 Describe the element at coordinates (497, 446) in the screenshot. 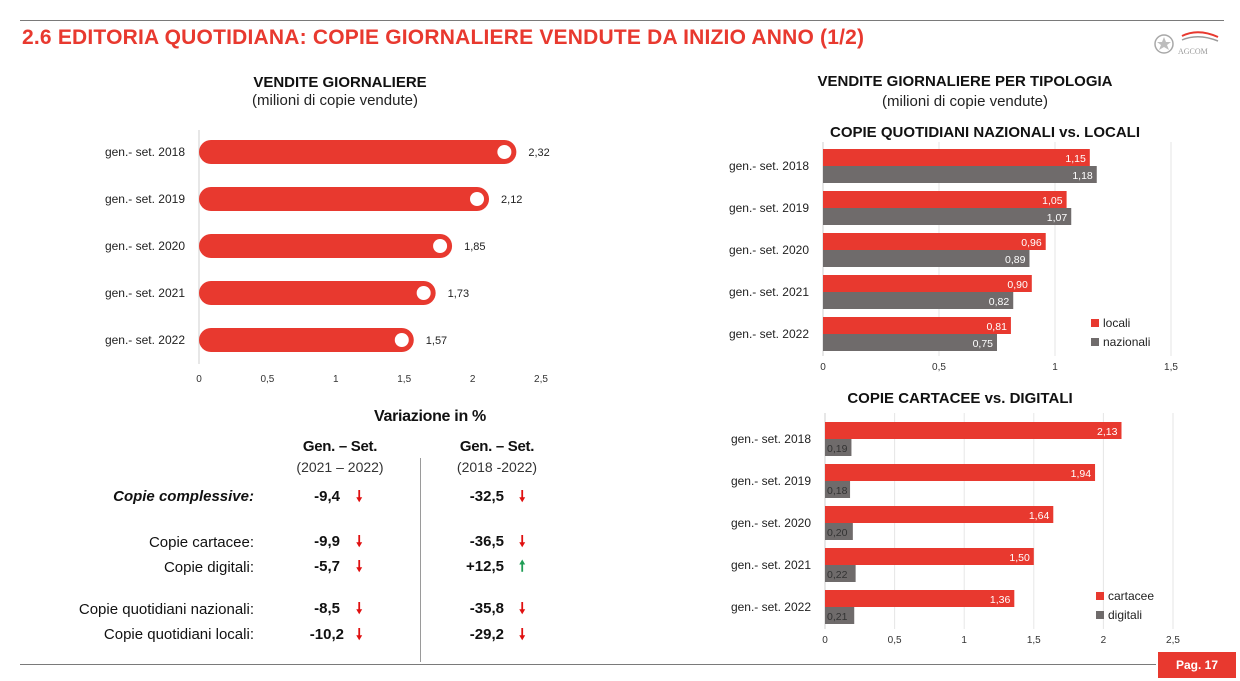

I see `col2-head: Gen. – Set.` at that location.